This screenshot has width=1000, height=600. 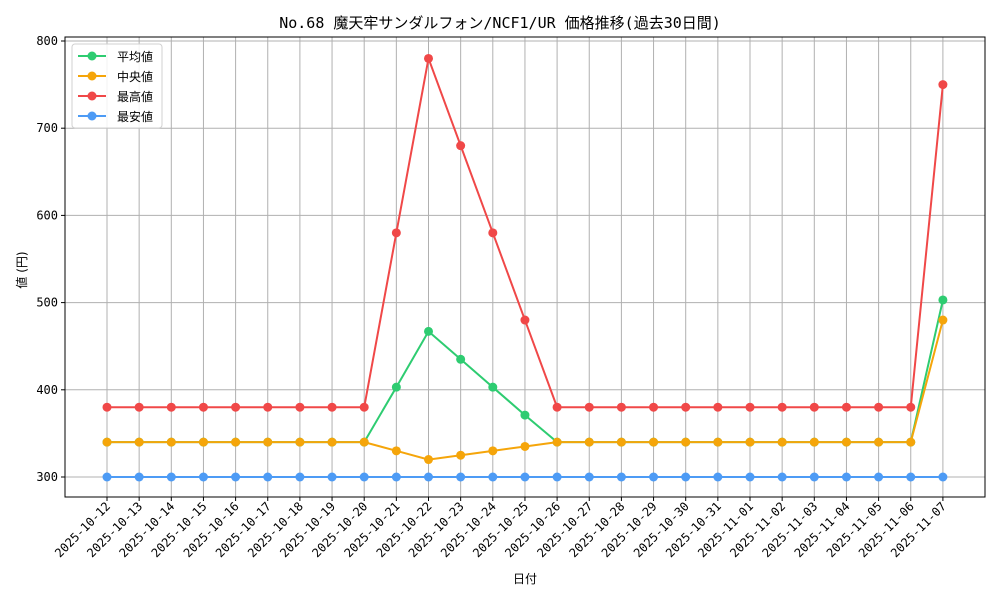 I want to click on legend-label: 最高値, so click(x=135, y=96).